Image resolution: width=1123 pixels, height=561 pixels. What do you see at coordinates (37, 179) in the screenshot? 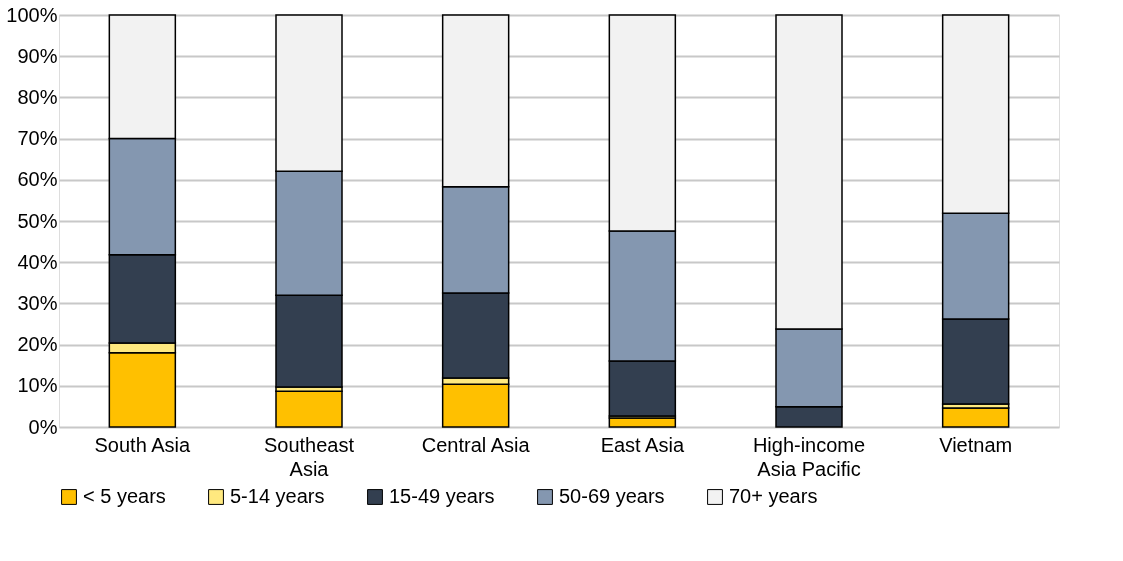
I see `y-tick-label: 60%` at bounding box center [37, 179].